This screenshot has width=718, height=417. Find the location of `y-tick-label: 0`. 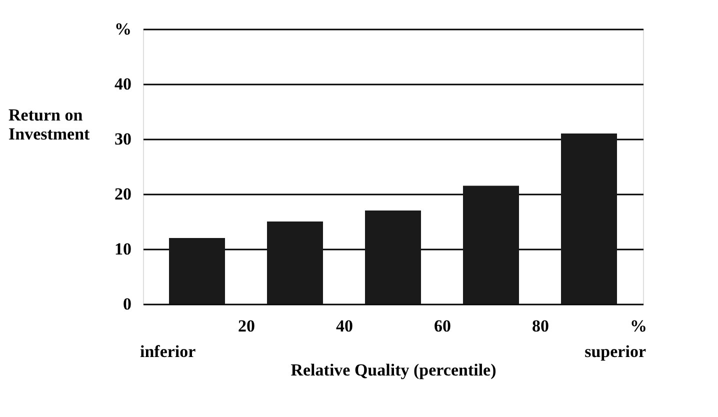

y-tick-label: 0 is located at coordinates (127, 304).